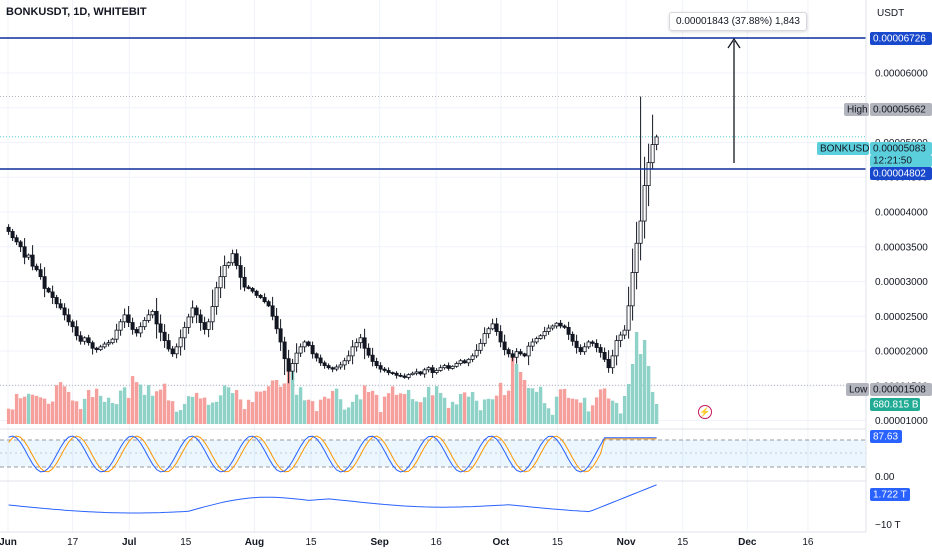 The image size is (932, 555). Describe the element at coordinates (332, 454) in the screenshot. I see `stoch-d-line` at that location.